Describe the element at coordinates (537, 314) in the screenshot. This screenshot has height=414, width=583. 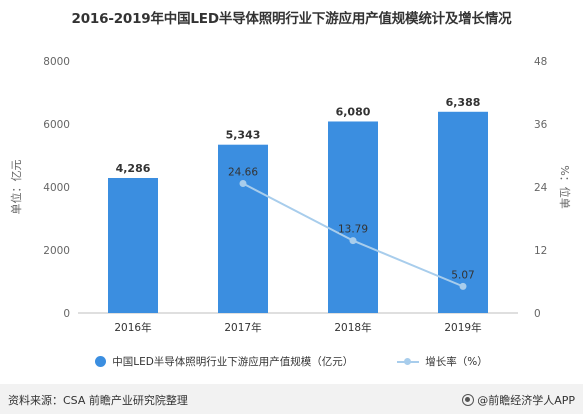
I see `y2-tick-label: 0` at that location.